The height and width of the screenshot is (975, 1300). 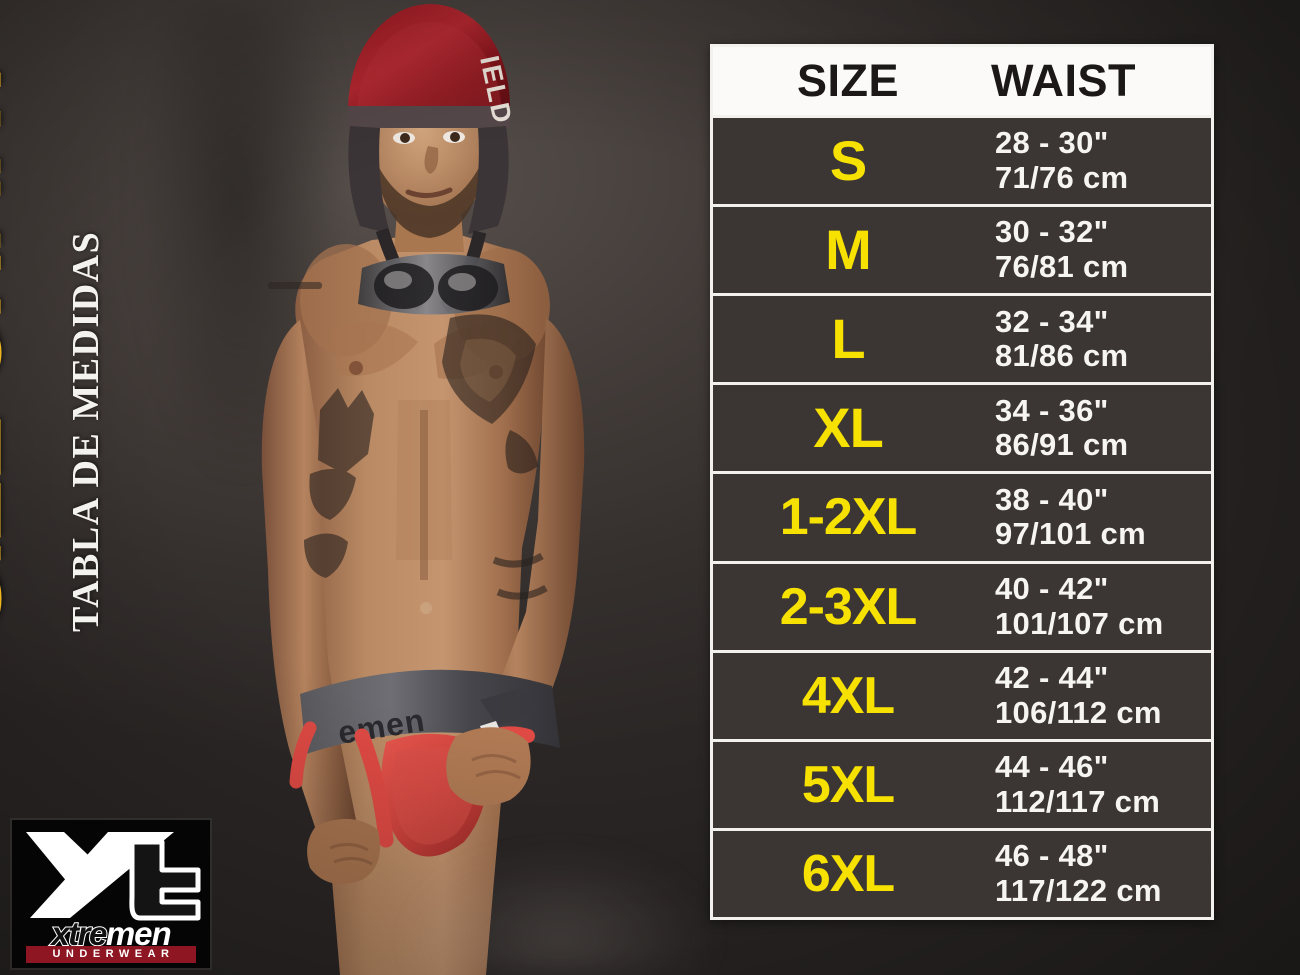 I want to click on cell-waist: 40 - 42" 101/107 cm, so click(x=1097, y=605).